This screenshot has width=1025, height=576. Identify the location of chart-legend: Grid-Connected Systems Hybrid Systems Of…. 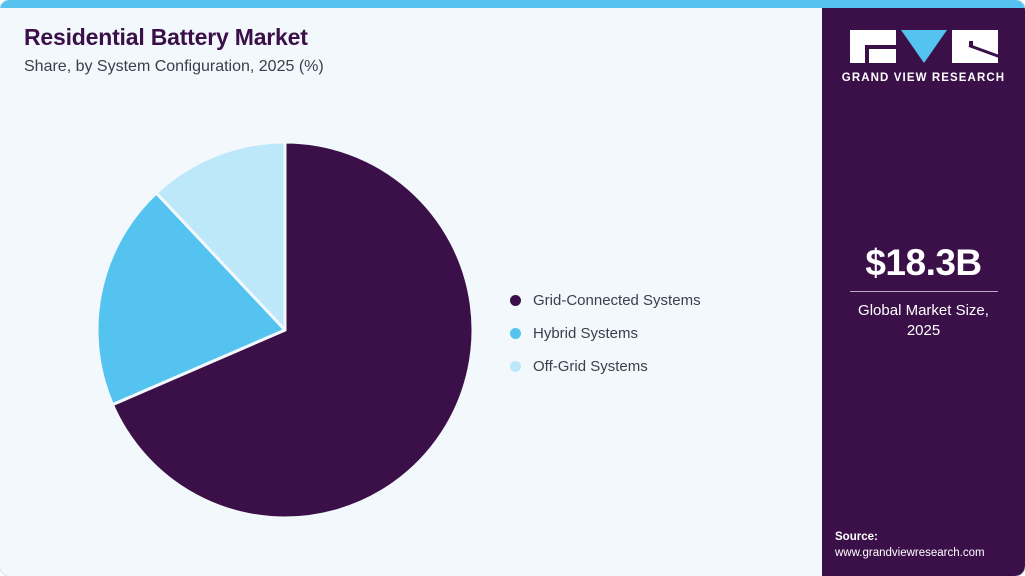
(605, 333).